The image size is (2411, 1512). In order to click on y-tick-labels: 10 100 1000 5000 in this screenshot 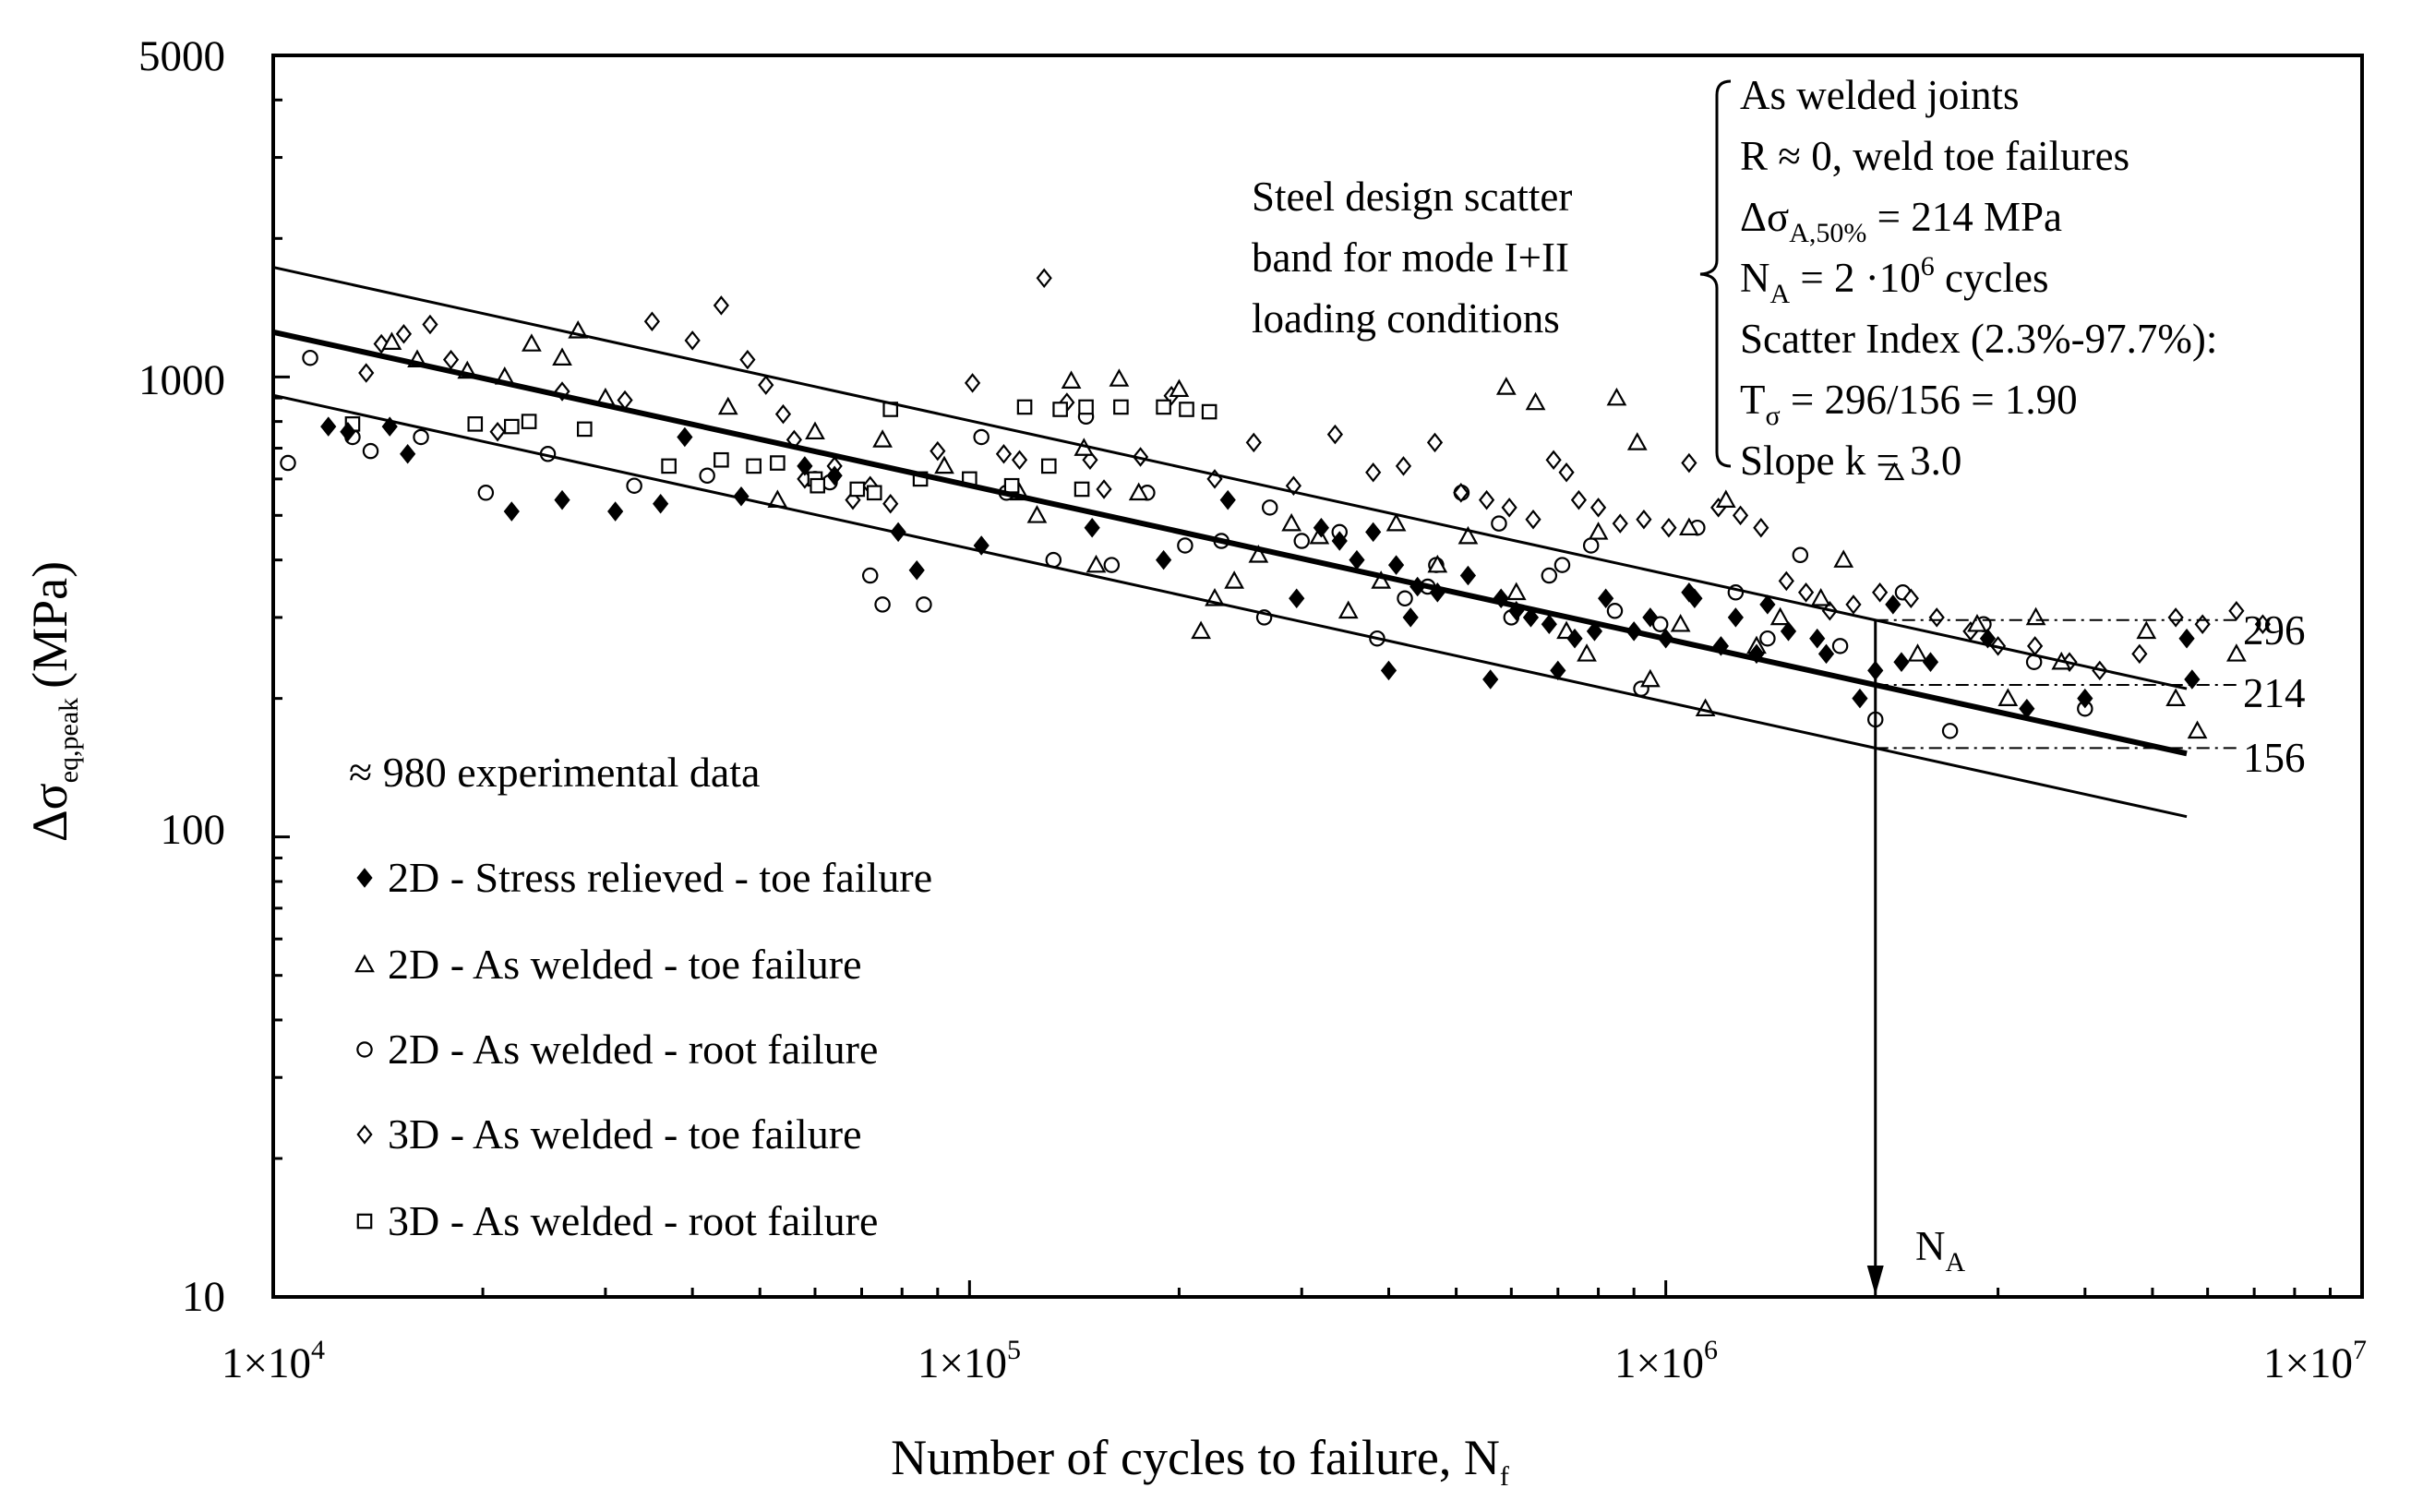, I will do `click(181, 676)`.